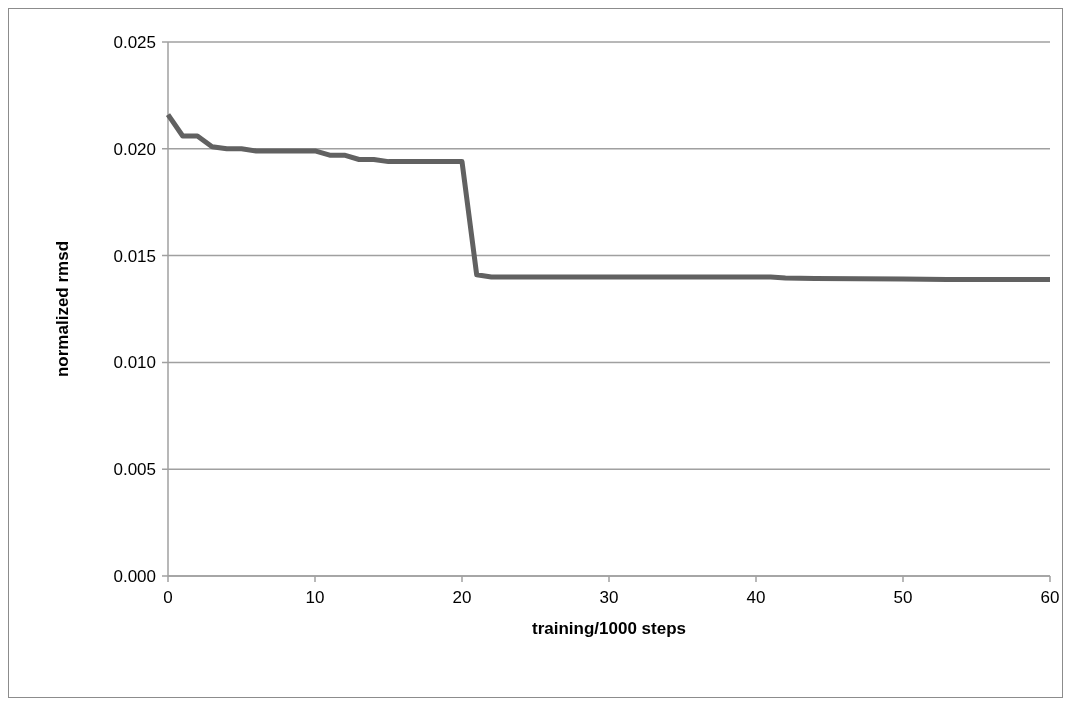 The width and height of the screenshot is (1071, 704). What do you see at coordinates (62, 309) in the screenshot?
I see `y-axis-title: normalized rmsd` at bounding box center [62, 309].